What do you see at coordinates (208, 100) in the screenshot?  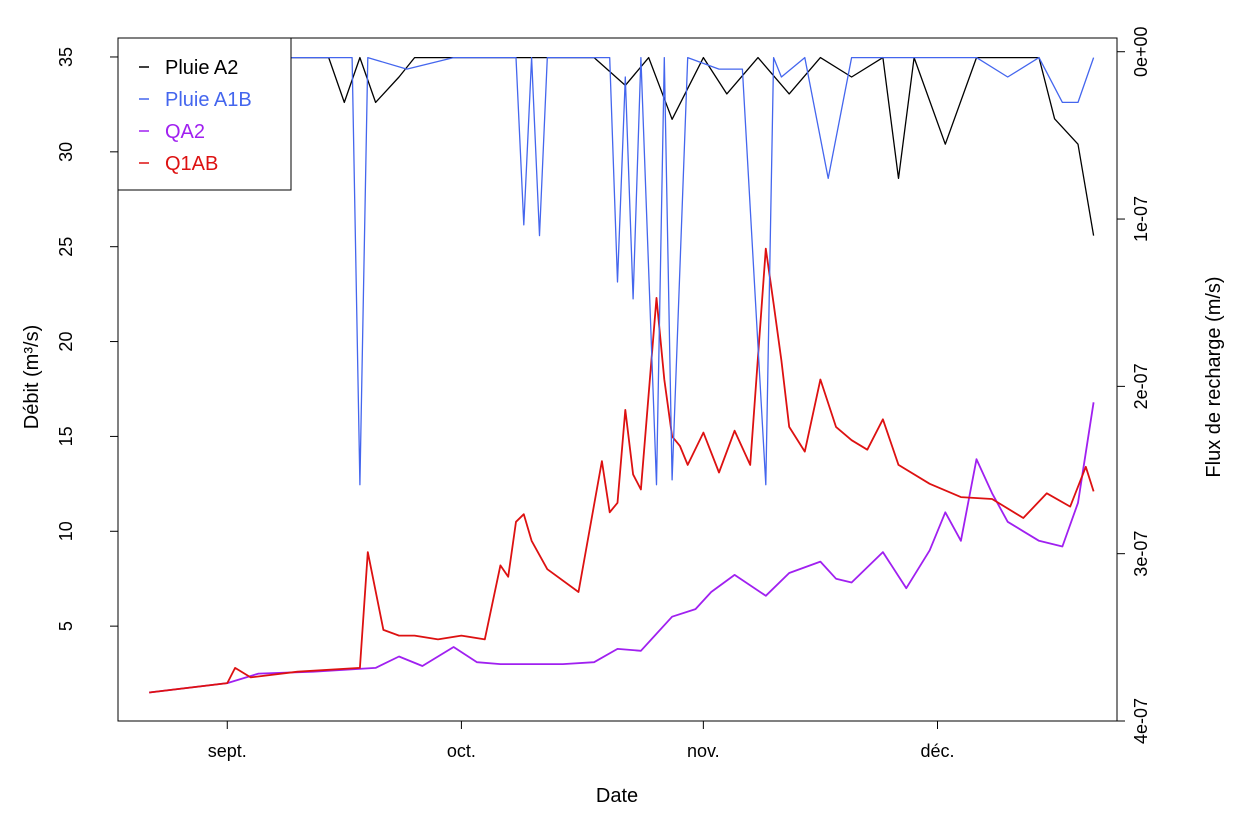 I see `legend-label-pluie-a1b: Pluie A1B` at bounding box center [208, 100].